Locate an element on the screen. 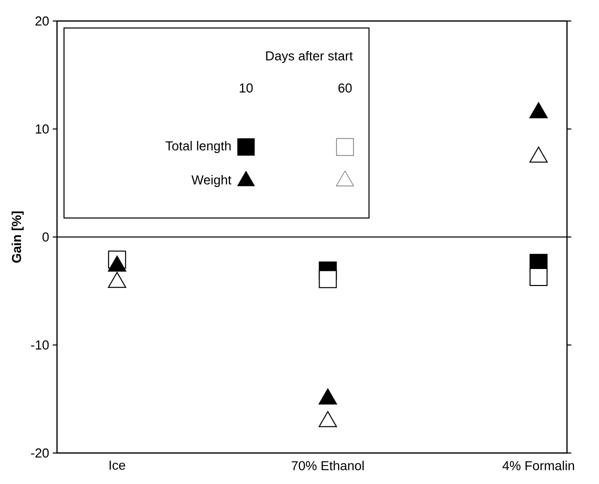 Image resolution: width=599 pixels, height=484 pixels. x-tick-label: Ice is located at coordinates (118, 465).